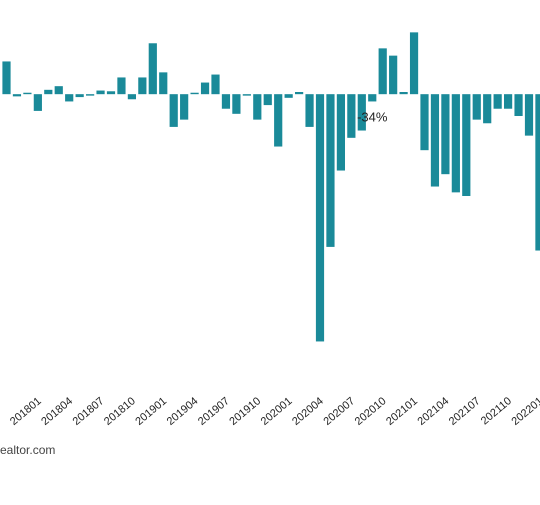  Describe the element at coordinates (465, 411) in the screenshot. I see `x-tick-label: 202107` at that location.